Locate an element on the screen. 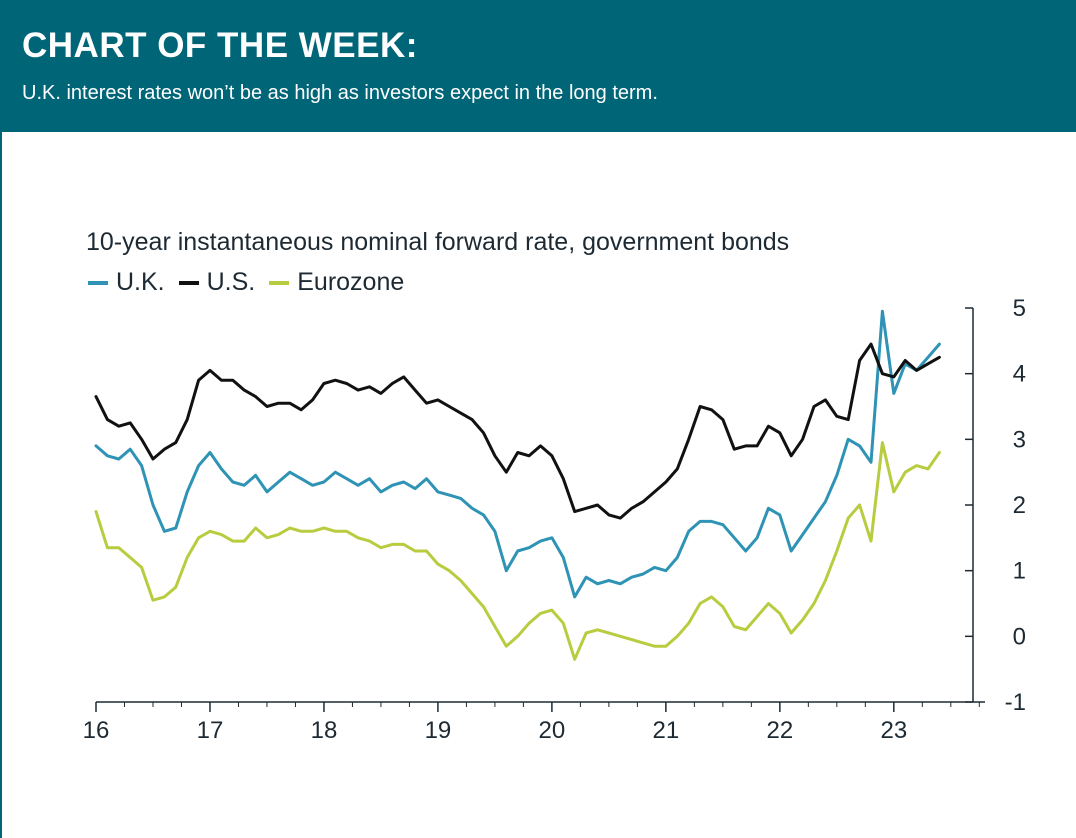 Image resolution: width=1076 pixels, height=838 pixels. x-tick-label: 21 is located at coordinates (666, 730).